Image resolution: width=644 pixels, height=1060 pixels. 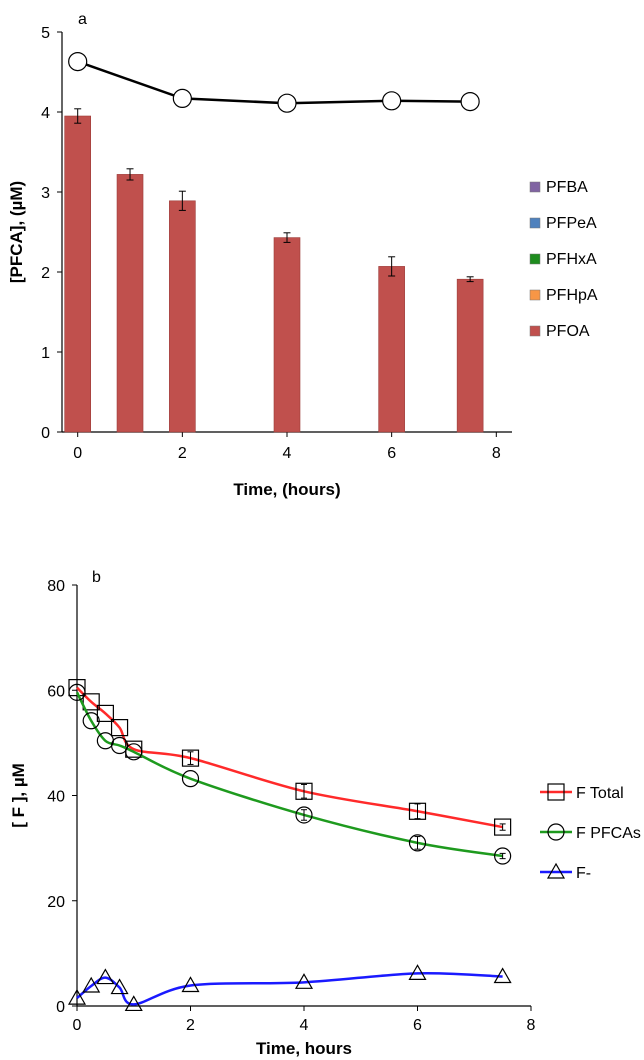 What do you see at coordinates (45, 353) in the screenshot?
I see `y-tick-label: 1` at bounding box center [45, 353].